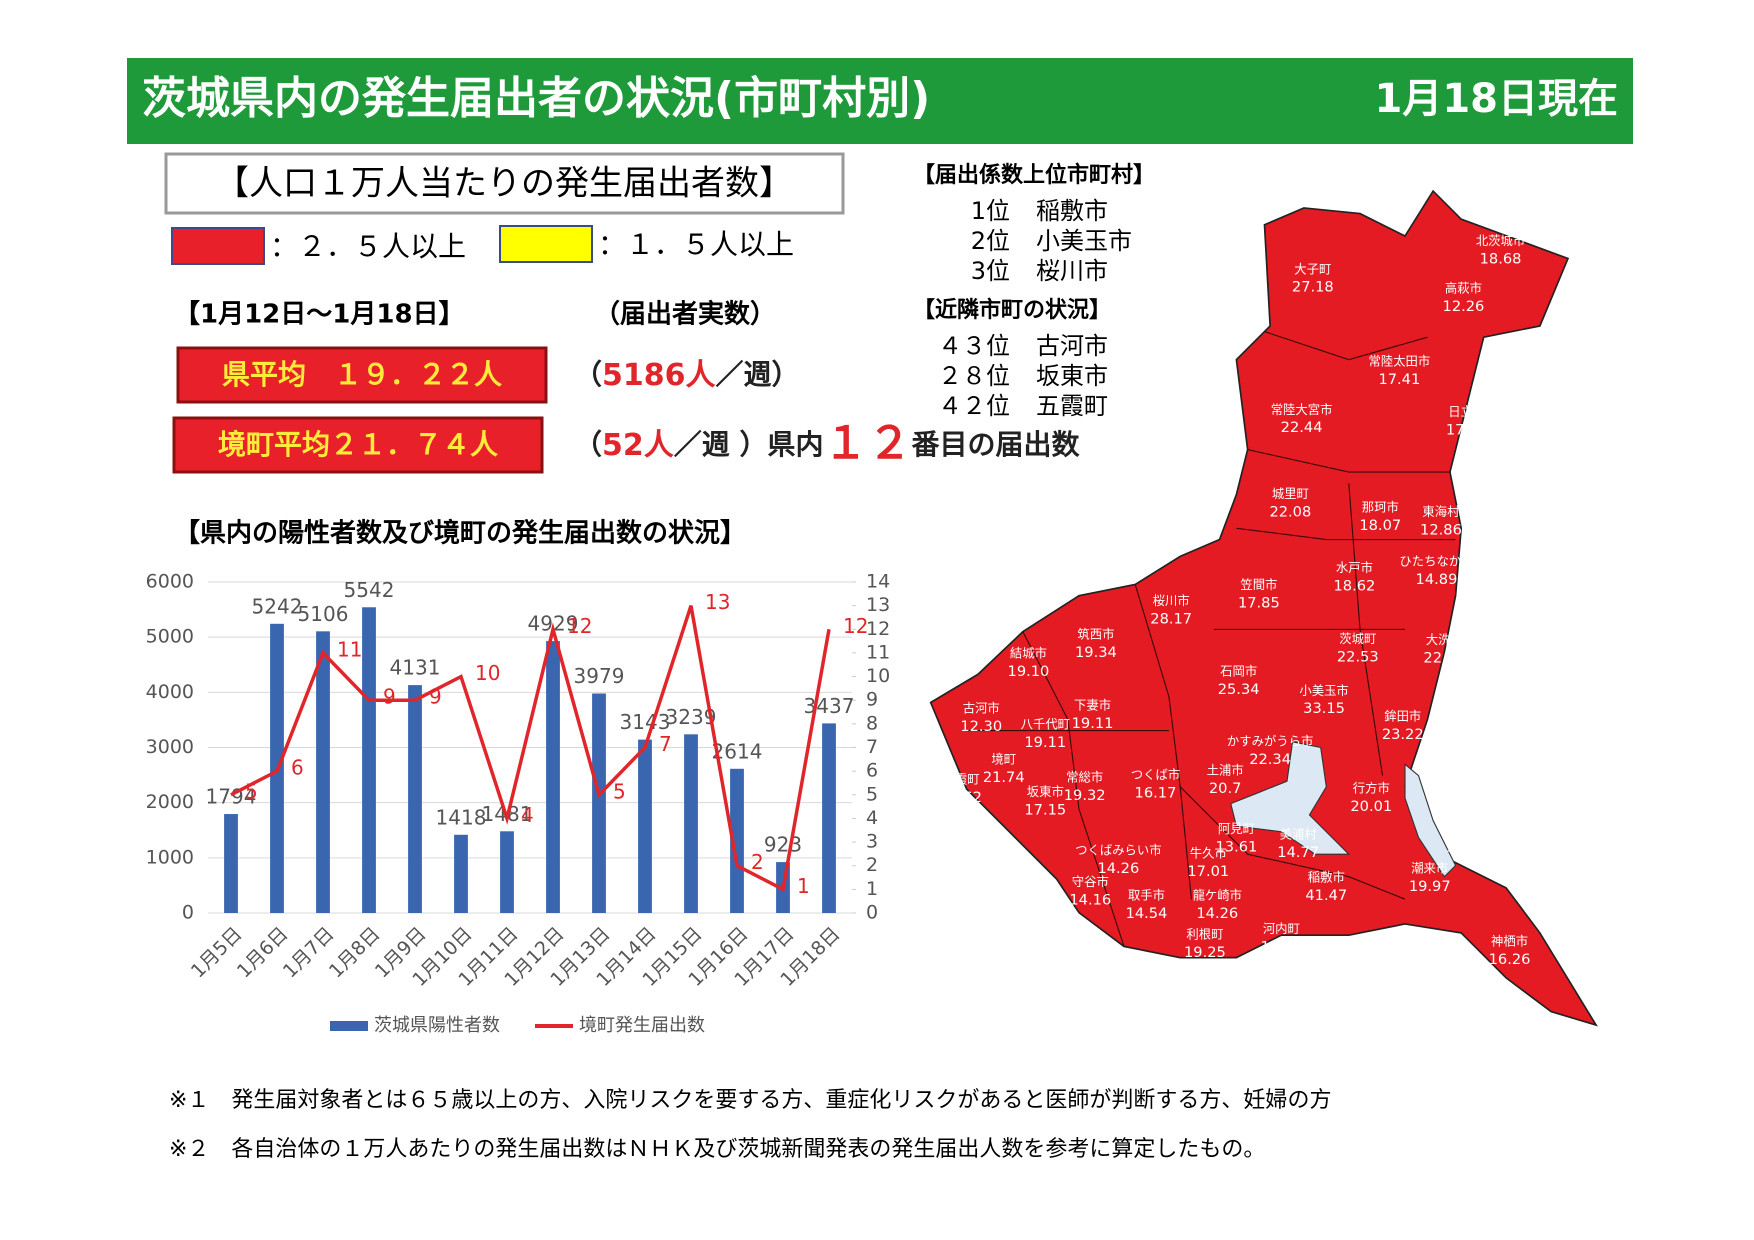 The image size is (1754, 1240). What do you see at coordinates (369, 590) in the screenshot?
I see `bar-value-label: 5542` at bounding box center [369, 590].